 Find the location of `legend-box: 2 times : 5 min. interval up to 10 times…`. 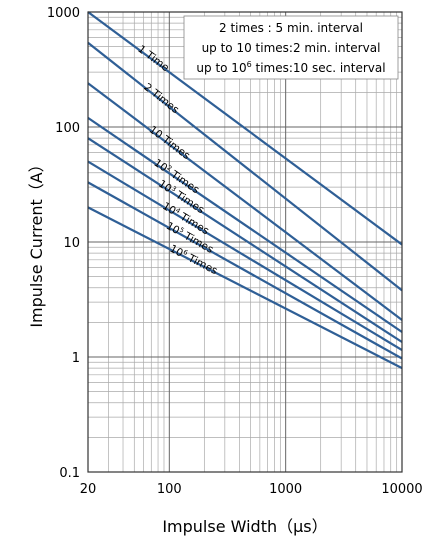

legend-box: 2 times : 5 min. interval up to 10 times… is located at coordinates (291, 47).